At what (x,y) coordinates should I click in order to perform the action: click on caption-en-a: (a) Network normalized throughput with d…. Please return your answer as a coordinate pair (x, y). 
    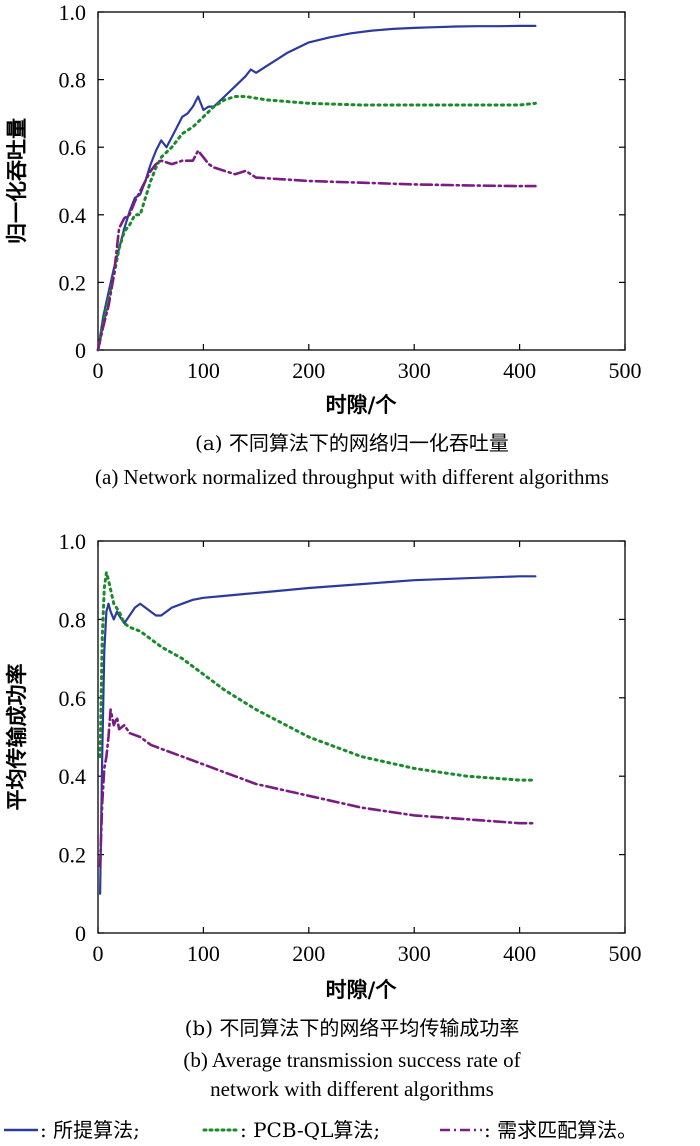
    Looking at the image, I should click on (352, 477).